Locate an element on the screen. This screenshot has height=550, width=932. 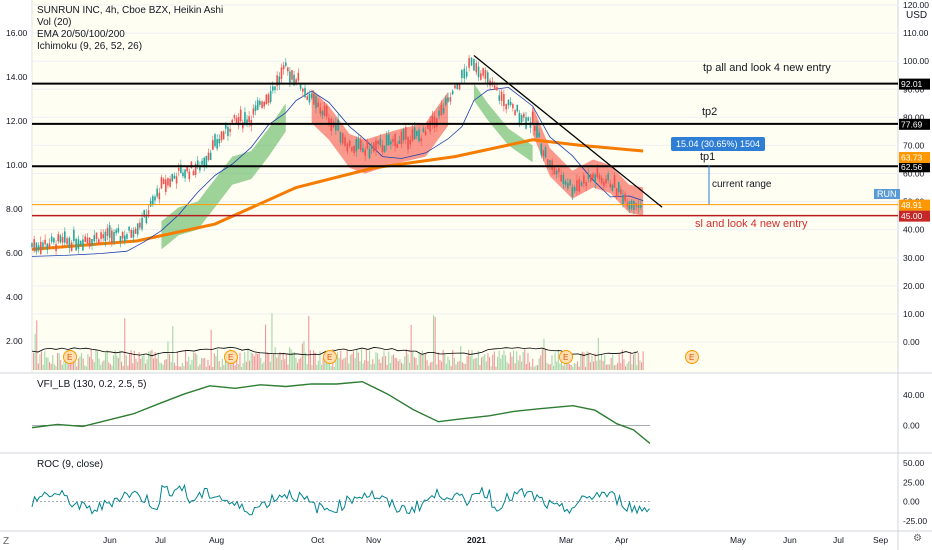
price-tag-label: 92.01 is located at coordinates (912, 84).